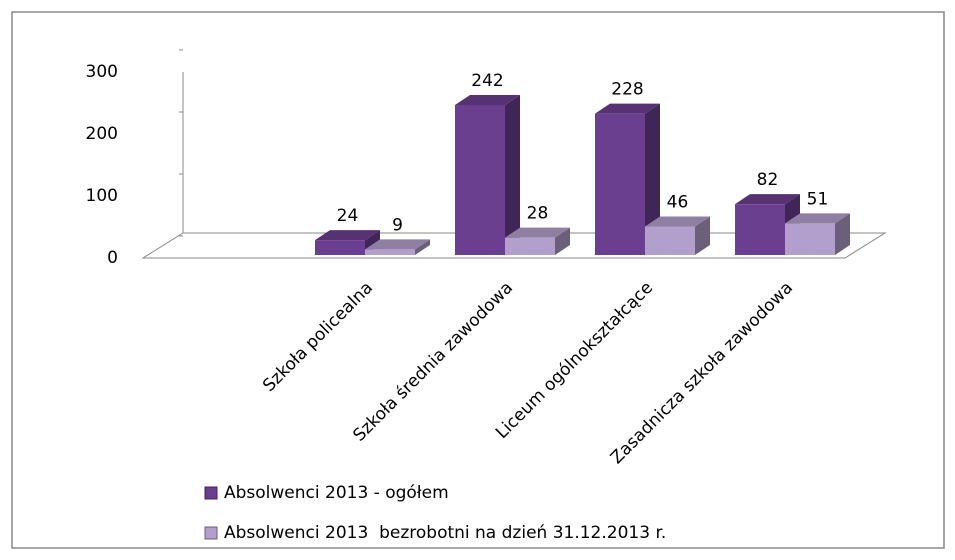 Image resolution: width=955 pixels, height=560 pixels. Describe the element at coordinates (397, 225) in the screenshot. I see `value-label: 9` at that location.